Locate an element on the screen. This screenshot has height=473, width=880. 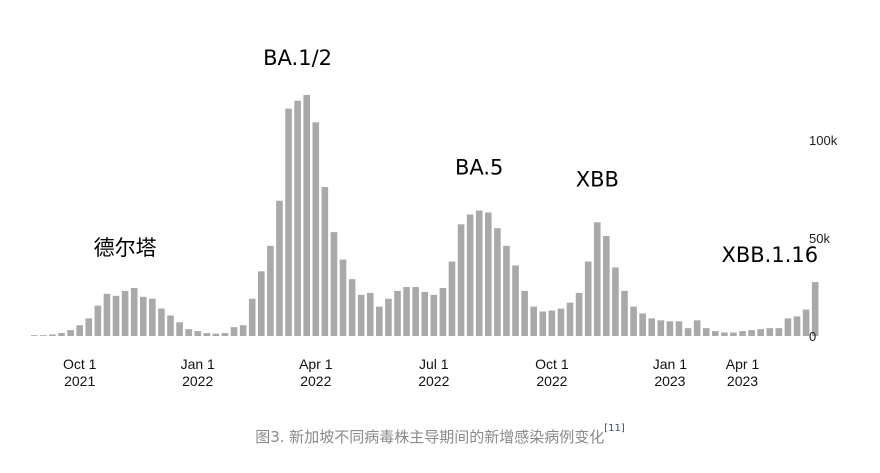
caption-reference: [11] is located at coordinates (614, 428).